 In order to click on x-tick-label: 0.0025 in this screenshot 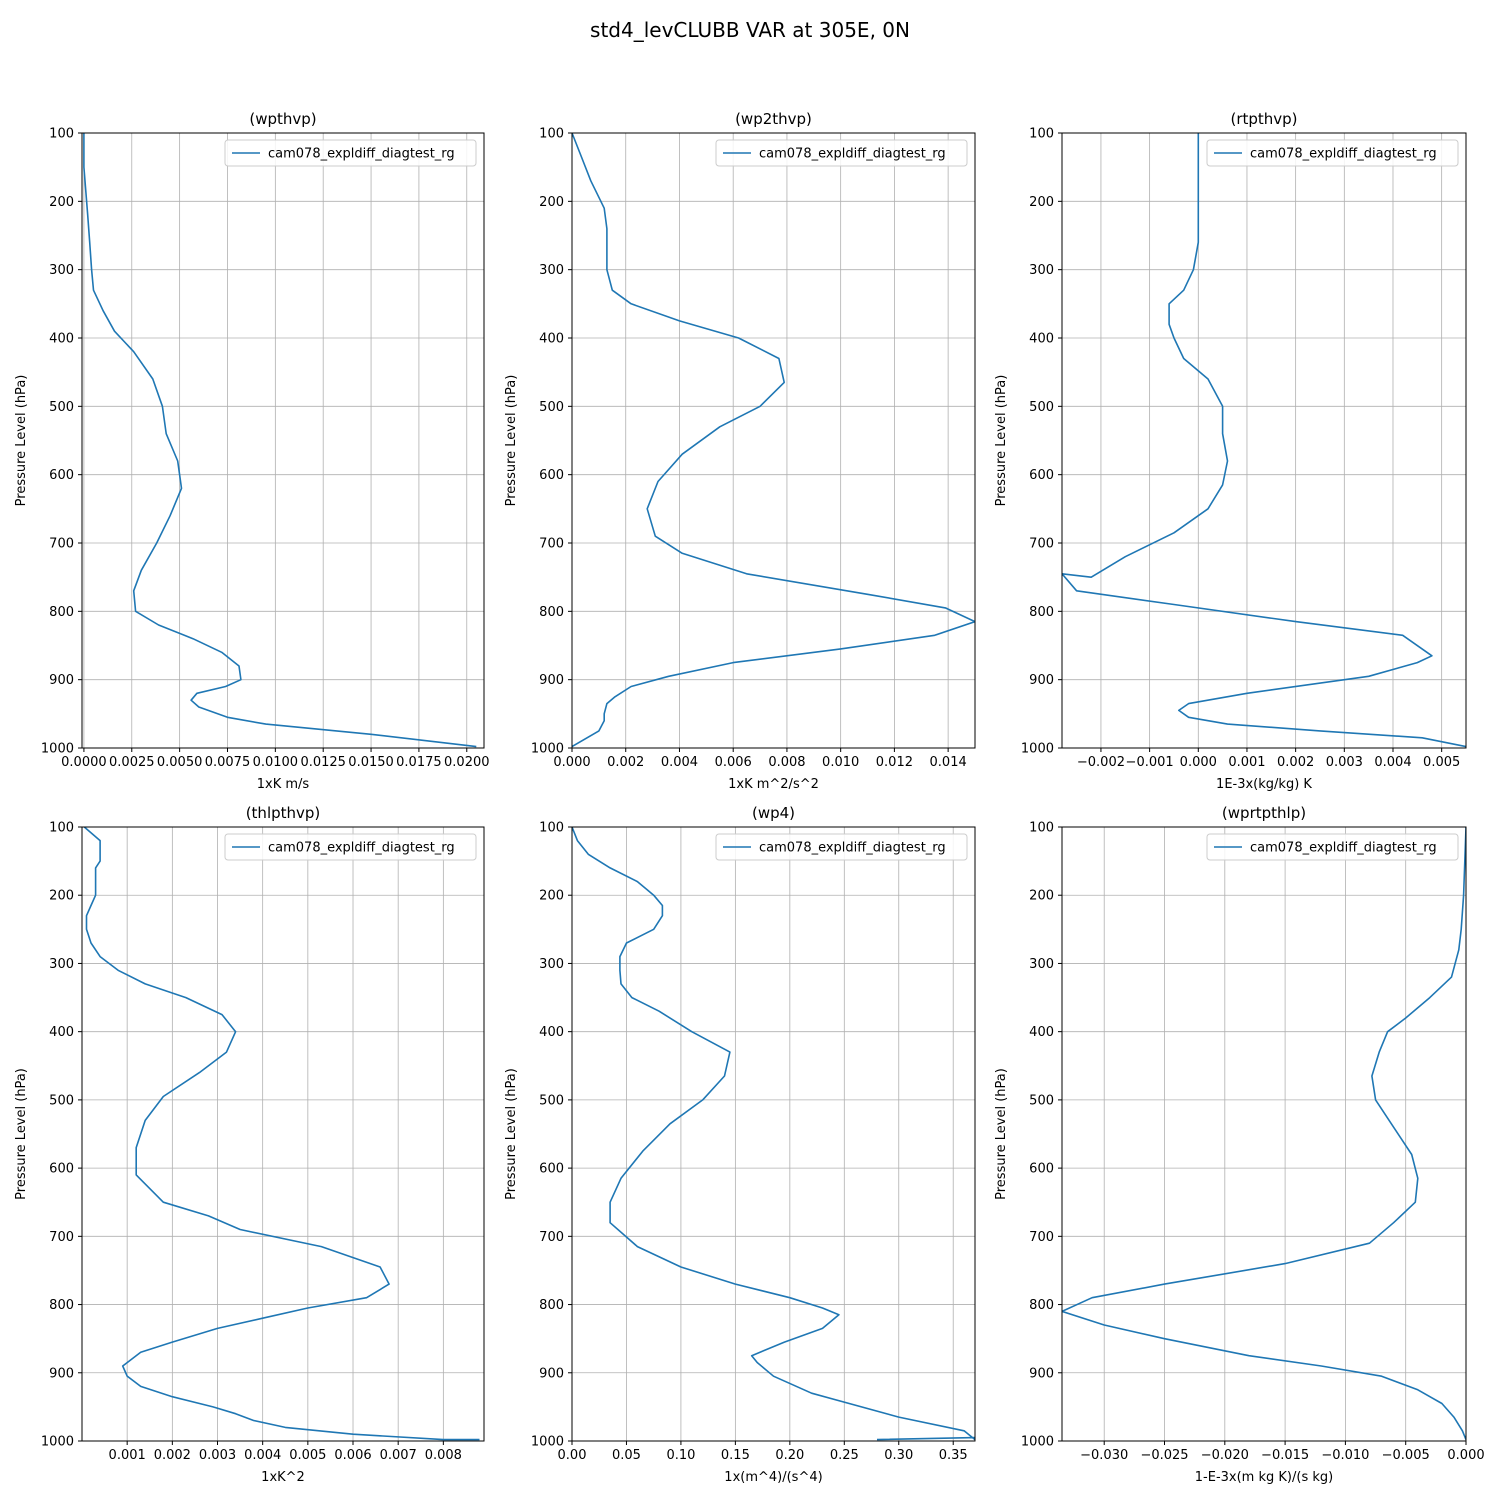, I will do `click(132, 762)`.